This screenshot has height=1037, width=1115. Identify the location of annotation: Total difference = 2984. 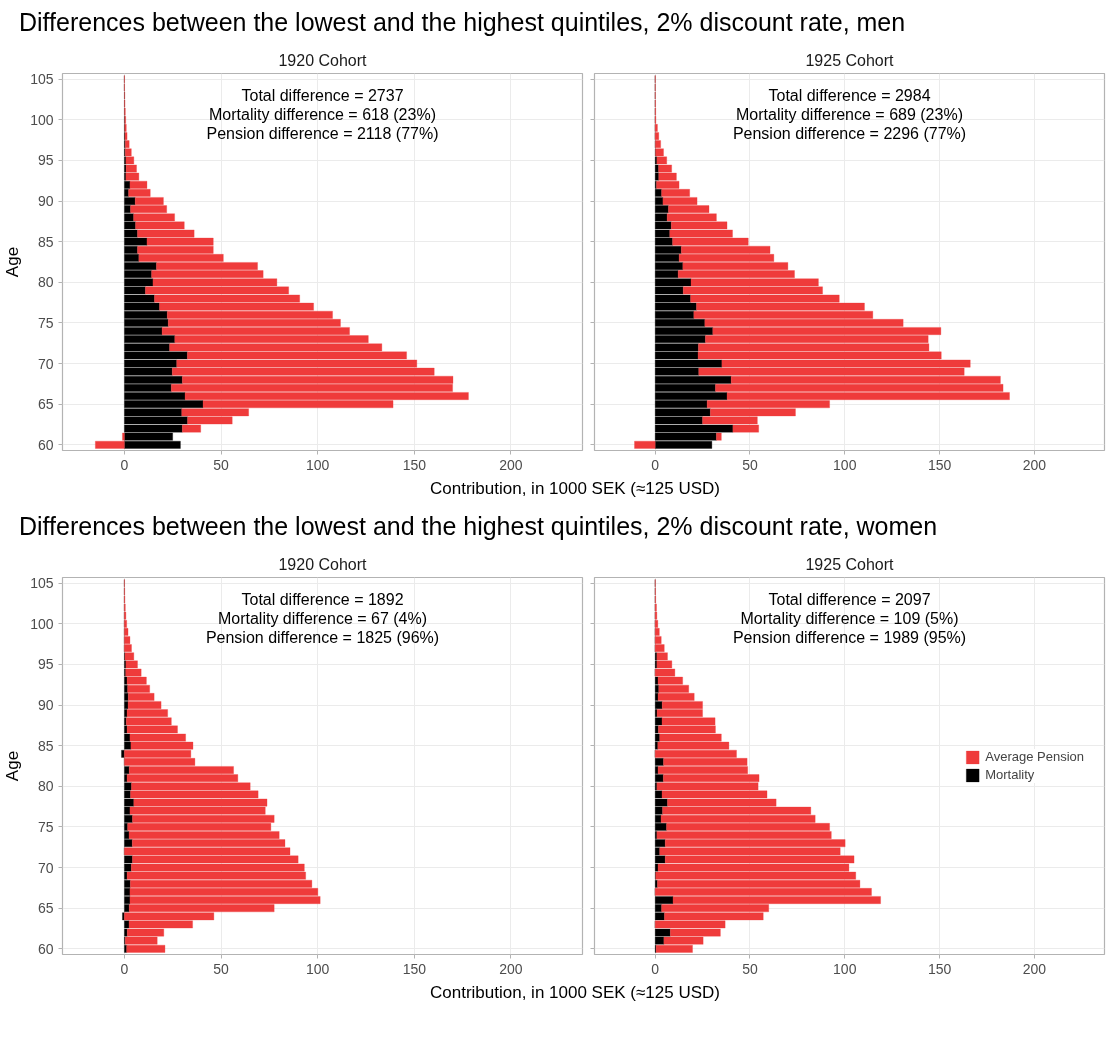
(849, 95).